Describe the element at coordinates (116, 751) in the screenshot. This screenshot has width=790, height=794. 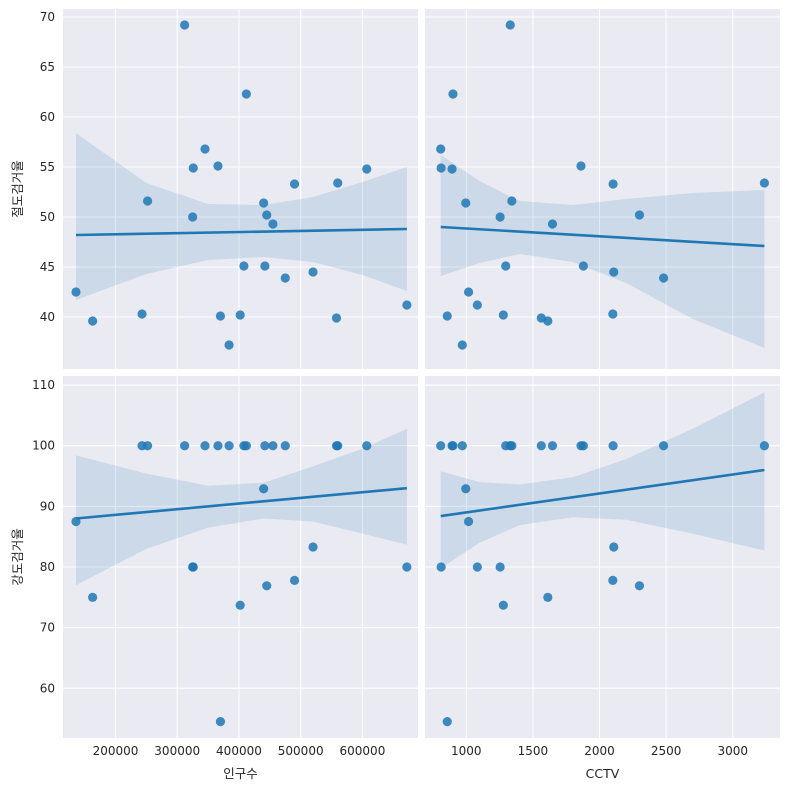
I see `x-tick-label: 200000` at that location.